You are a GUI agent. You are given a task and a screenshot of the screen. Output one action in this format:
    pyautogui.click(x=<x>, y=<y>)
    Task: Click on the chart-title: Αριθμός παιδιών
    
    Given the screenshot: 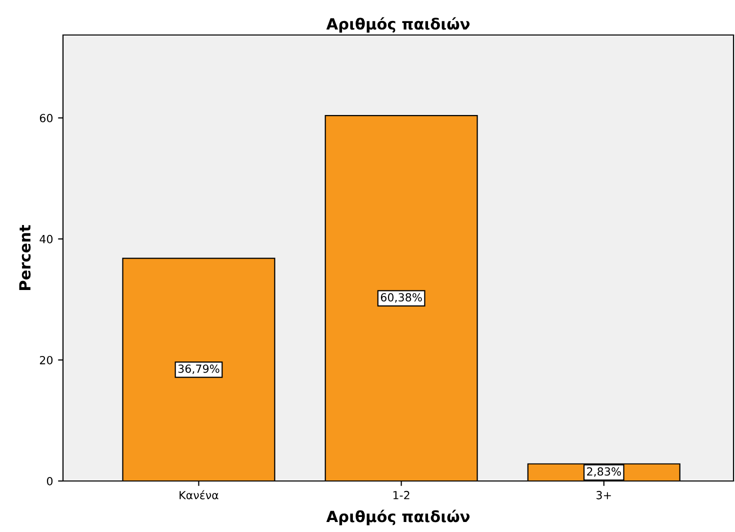 What is the action you would take?
    pyautogui.click(x=398, y=25)
    